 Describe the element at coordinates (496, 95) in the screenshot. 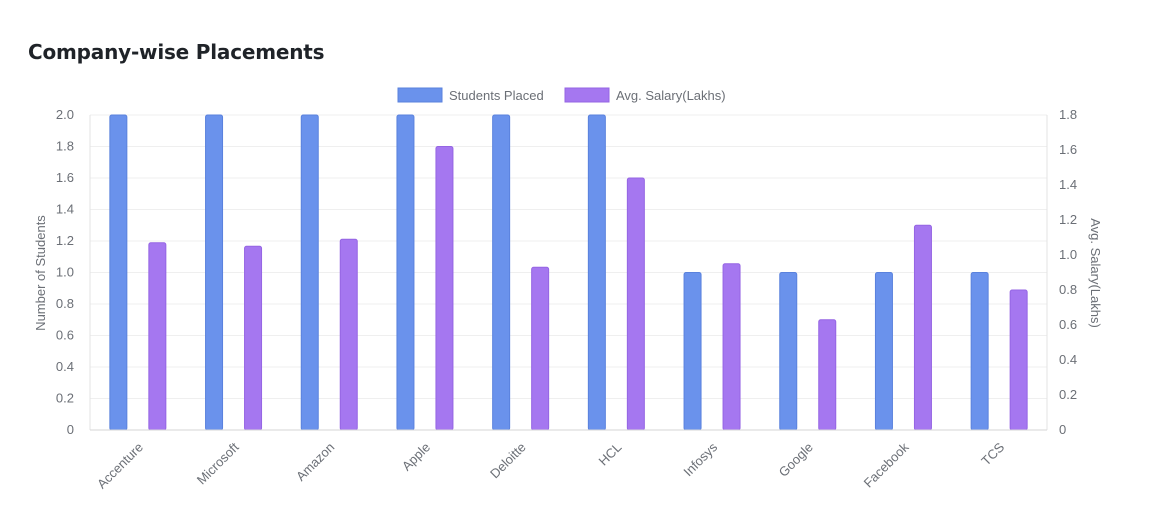

I see `legend-label-students-placed: Students Placed` at that location.